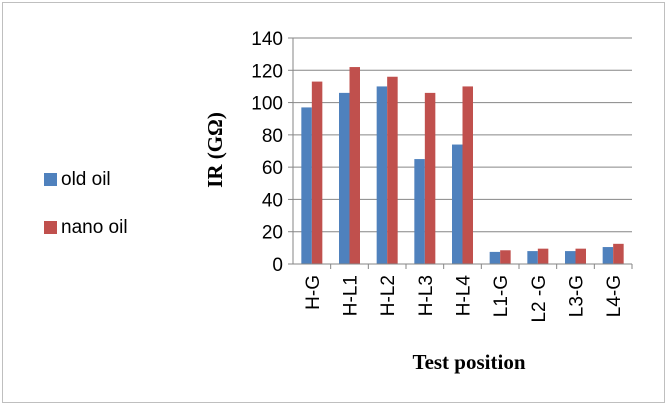 Image resolution: width=669 pixels, height=407 pixels. What do you see at coordinates (614, 296) in the screenshot?
I see `x-tick-label: L4-G` at bounding box center [614, 296].